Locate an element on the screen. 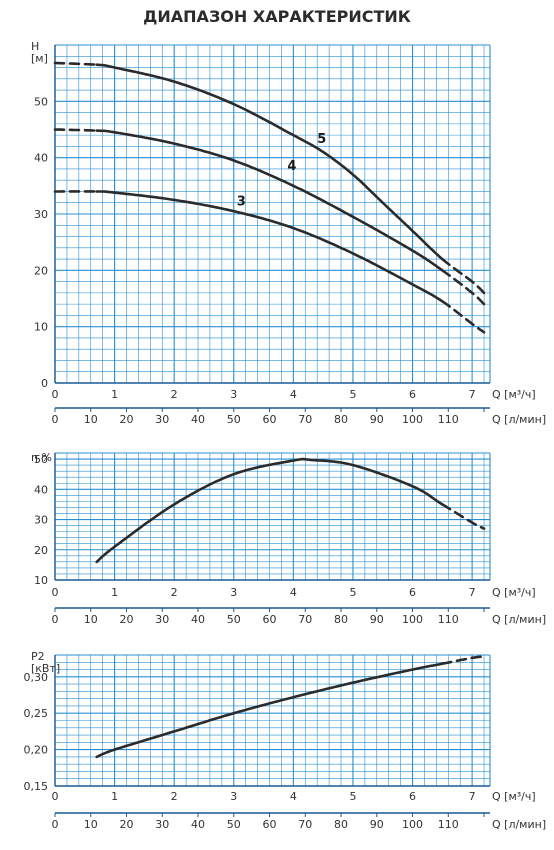 Image resolution: width=554 pixels, height=850 pixels. y-axis-label: P2 is located at coordinates (38, 656).